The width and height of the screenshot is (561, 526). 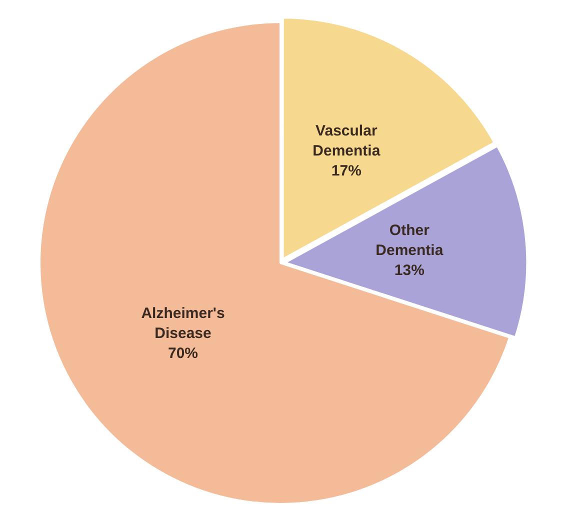 What do you see at coordinates (346, 141) in the screenshot?
I see `slice-label: Vascular Dementia` at bounding box center [346, 141].